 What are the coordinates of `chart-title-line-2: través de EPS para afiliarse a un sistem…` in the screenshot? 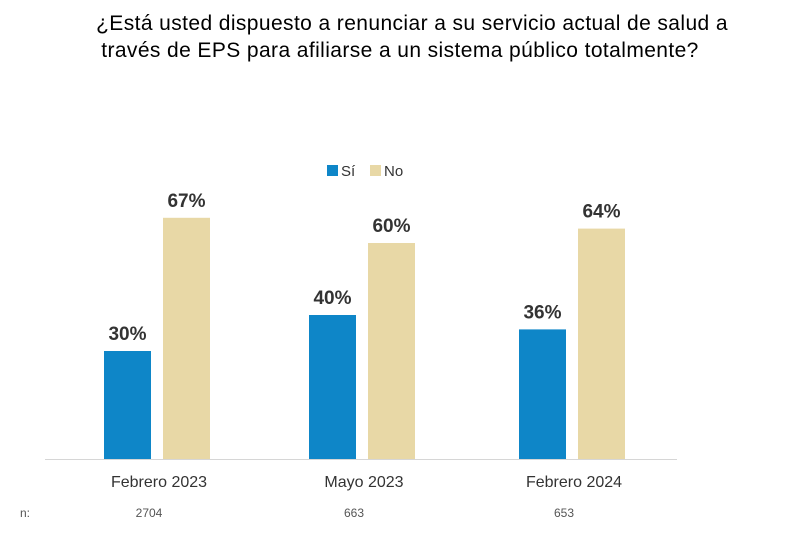 It's located at (400, 50).